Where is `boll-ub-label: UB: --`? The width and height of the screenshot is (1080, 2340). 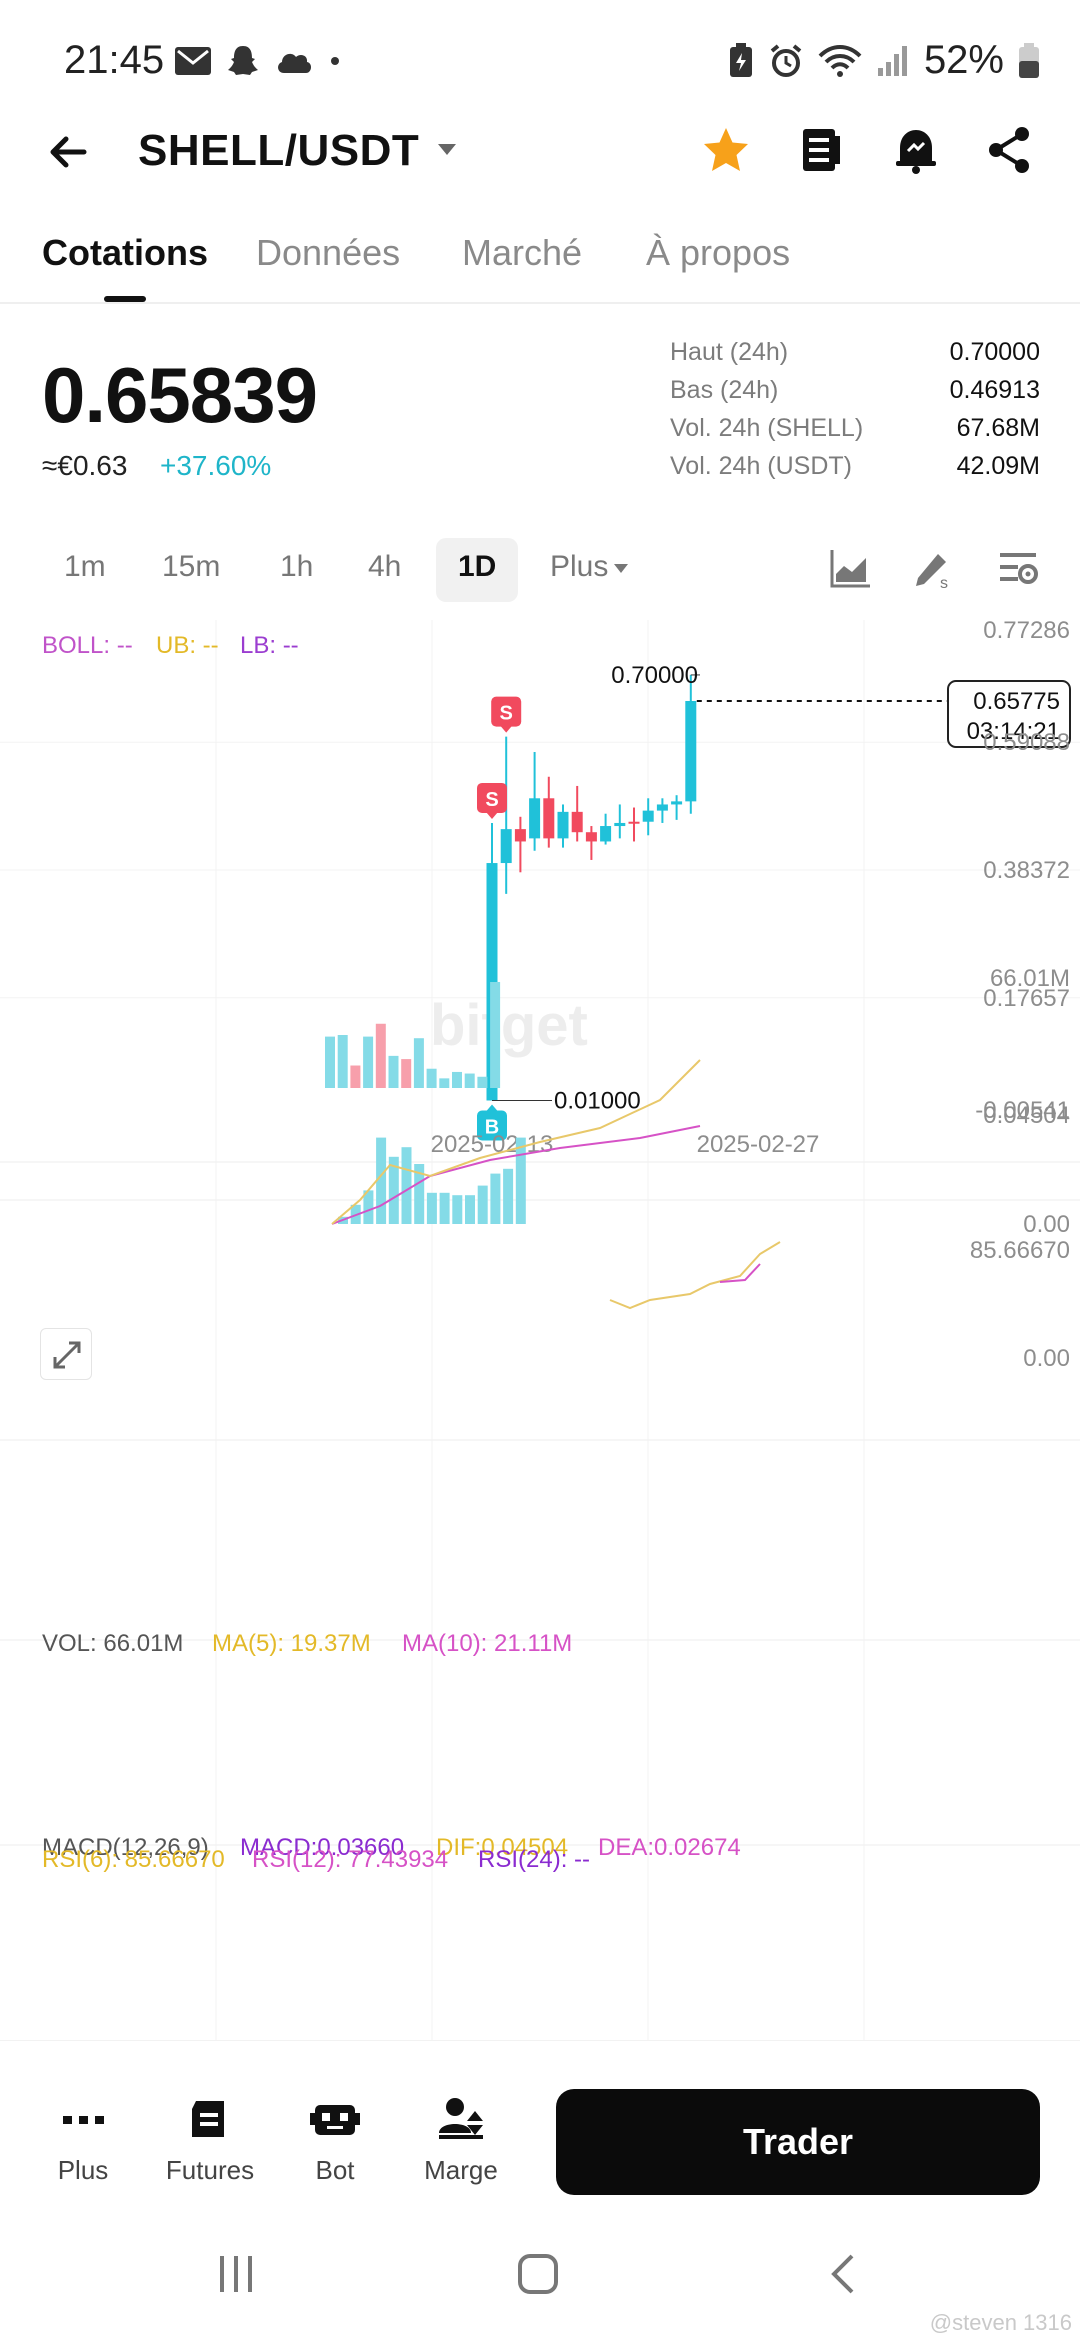
boll-ub-label: UB: -- is located at coordinates (187, 645).